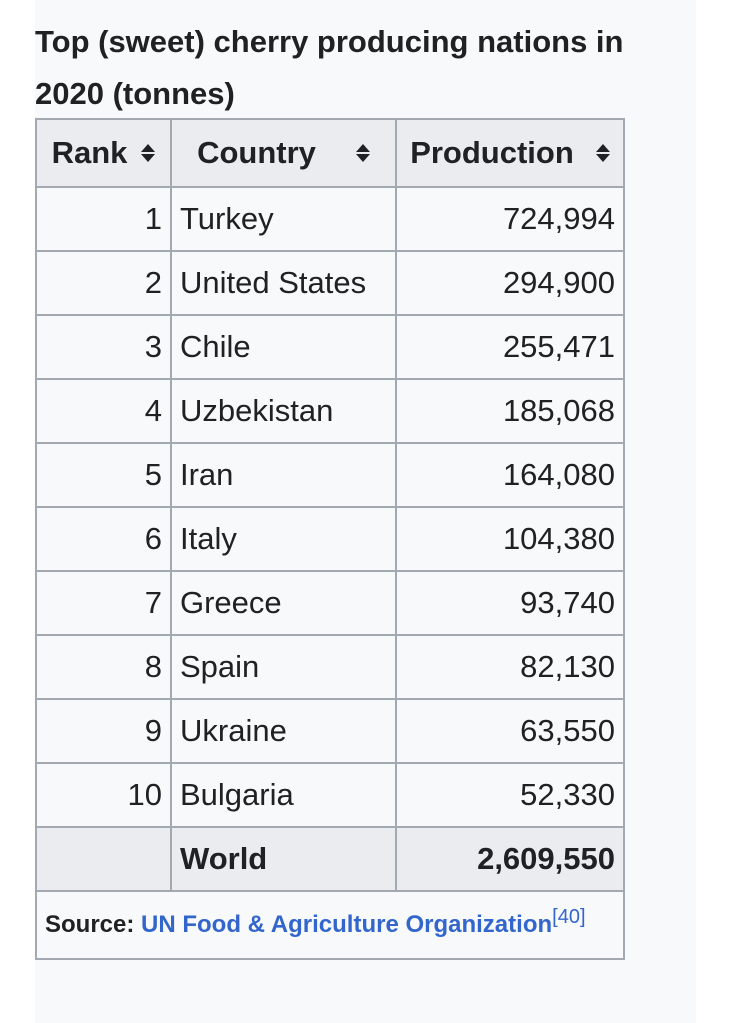  What do you see at coordinates (90, 924) in the screenshot?
I see `source-label: Source:` at bounding box center [90, 924].